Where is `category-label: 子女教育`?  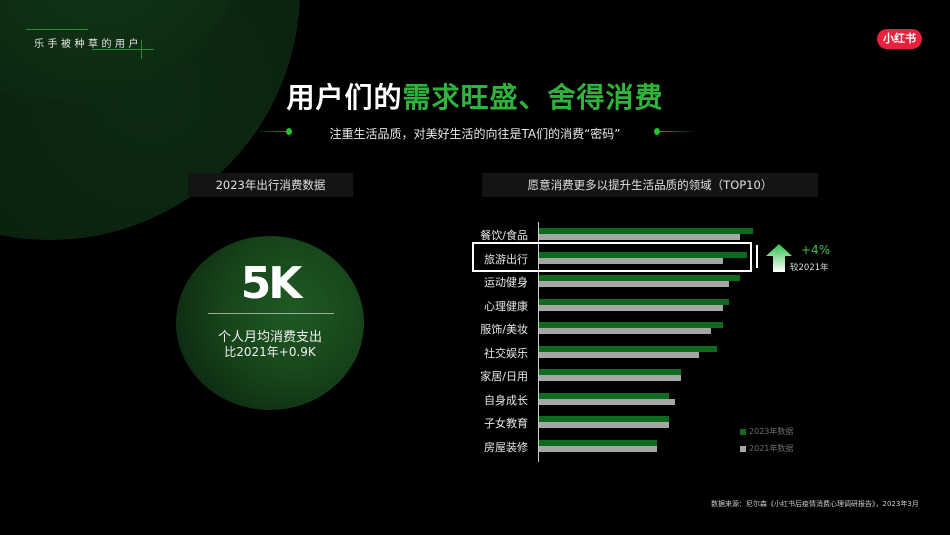 category-label: 子女教育 is located at coordinates (506, 423).